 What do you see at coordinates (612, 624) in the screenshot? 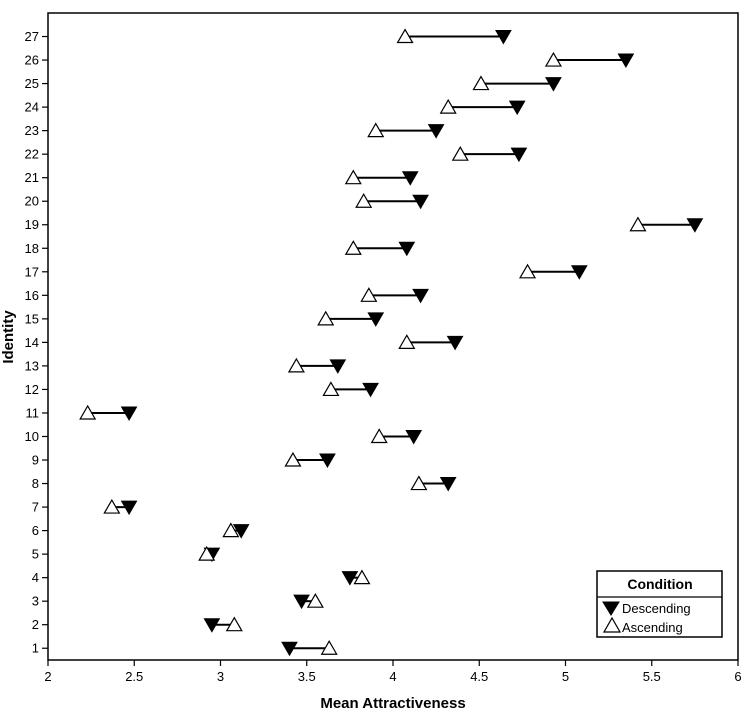
I see `legend-ascending-marker` at bounding box center [612, 624].